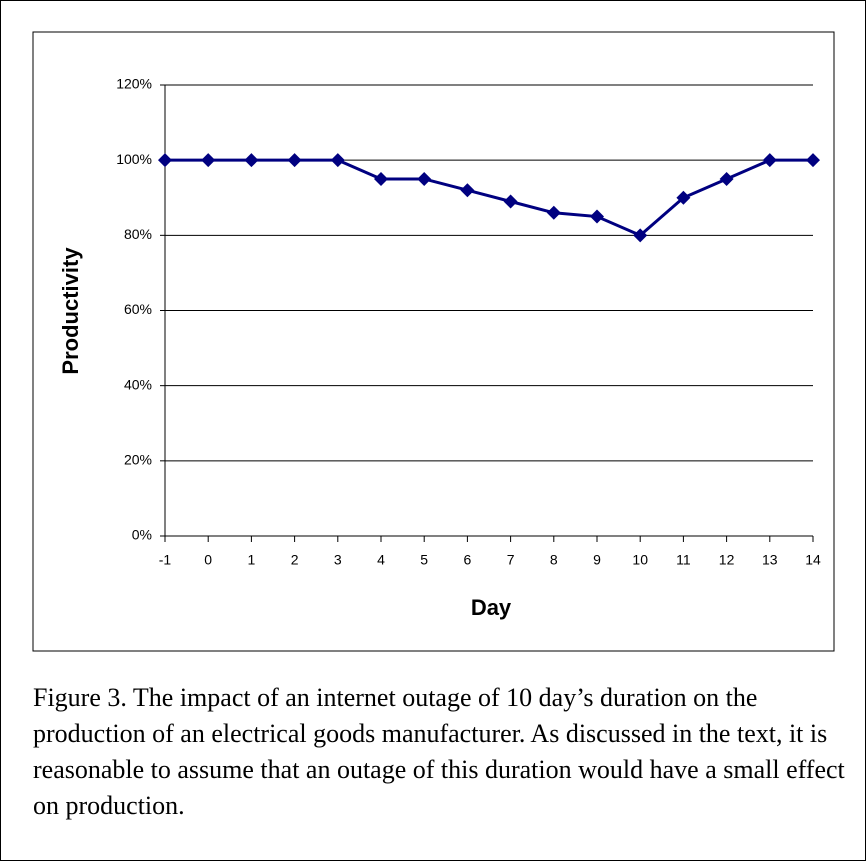 This screenshot has height=861, width=866. Describe the element at coordinates (491, 607) in the screenshot. I see `x-axis-label: Day` at that location.